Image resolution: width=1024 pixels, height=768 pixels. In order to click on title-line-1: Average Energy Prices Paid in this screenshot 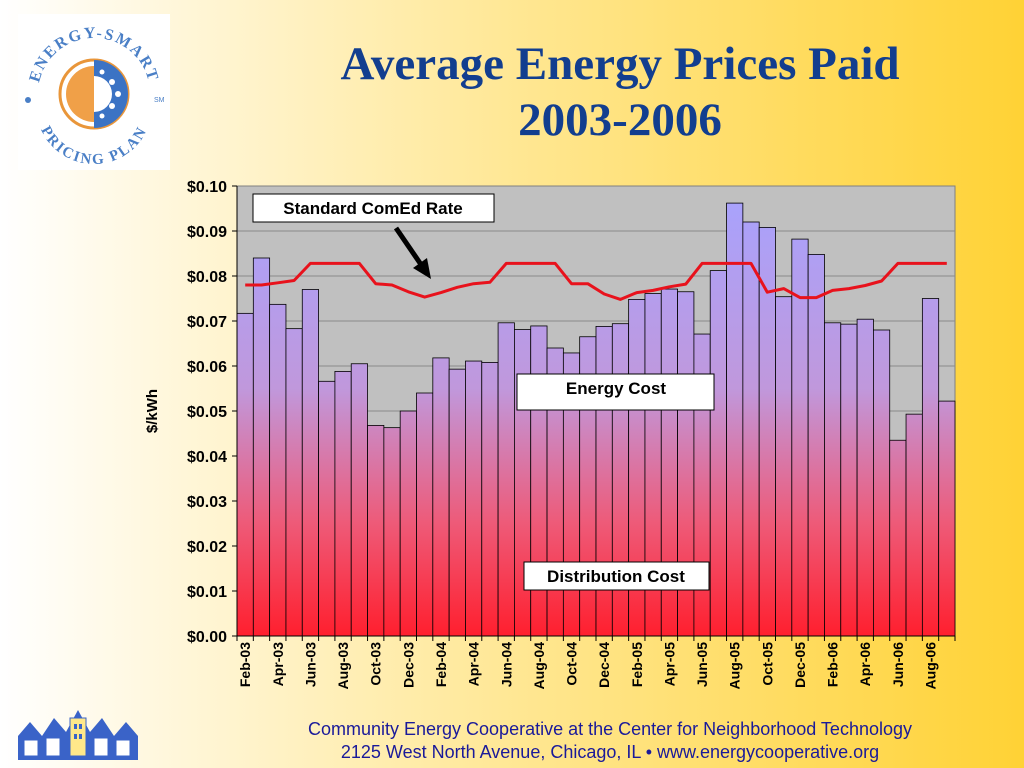, I will do `click(620, 64)`.